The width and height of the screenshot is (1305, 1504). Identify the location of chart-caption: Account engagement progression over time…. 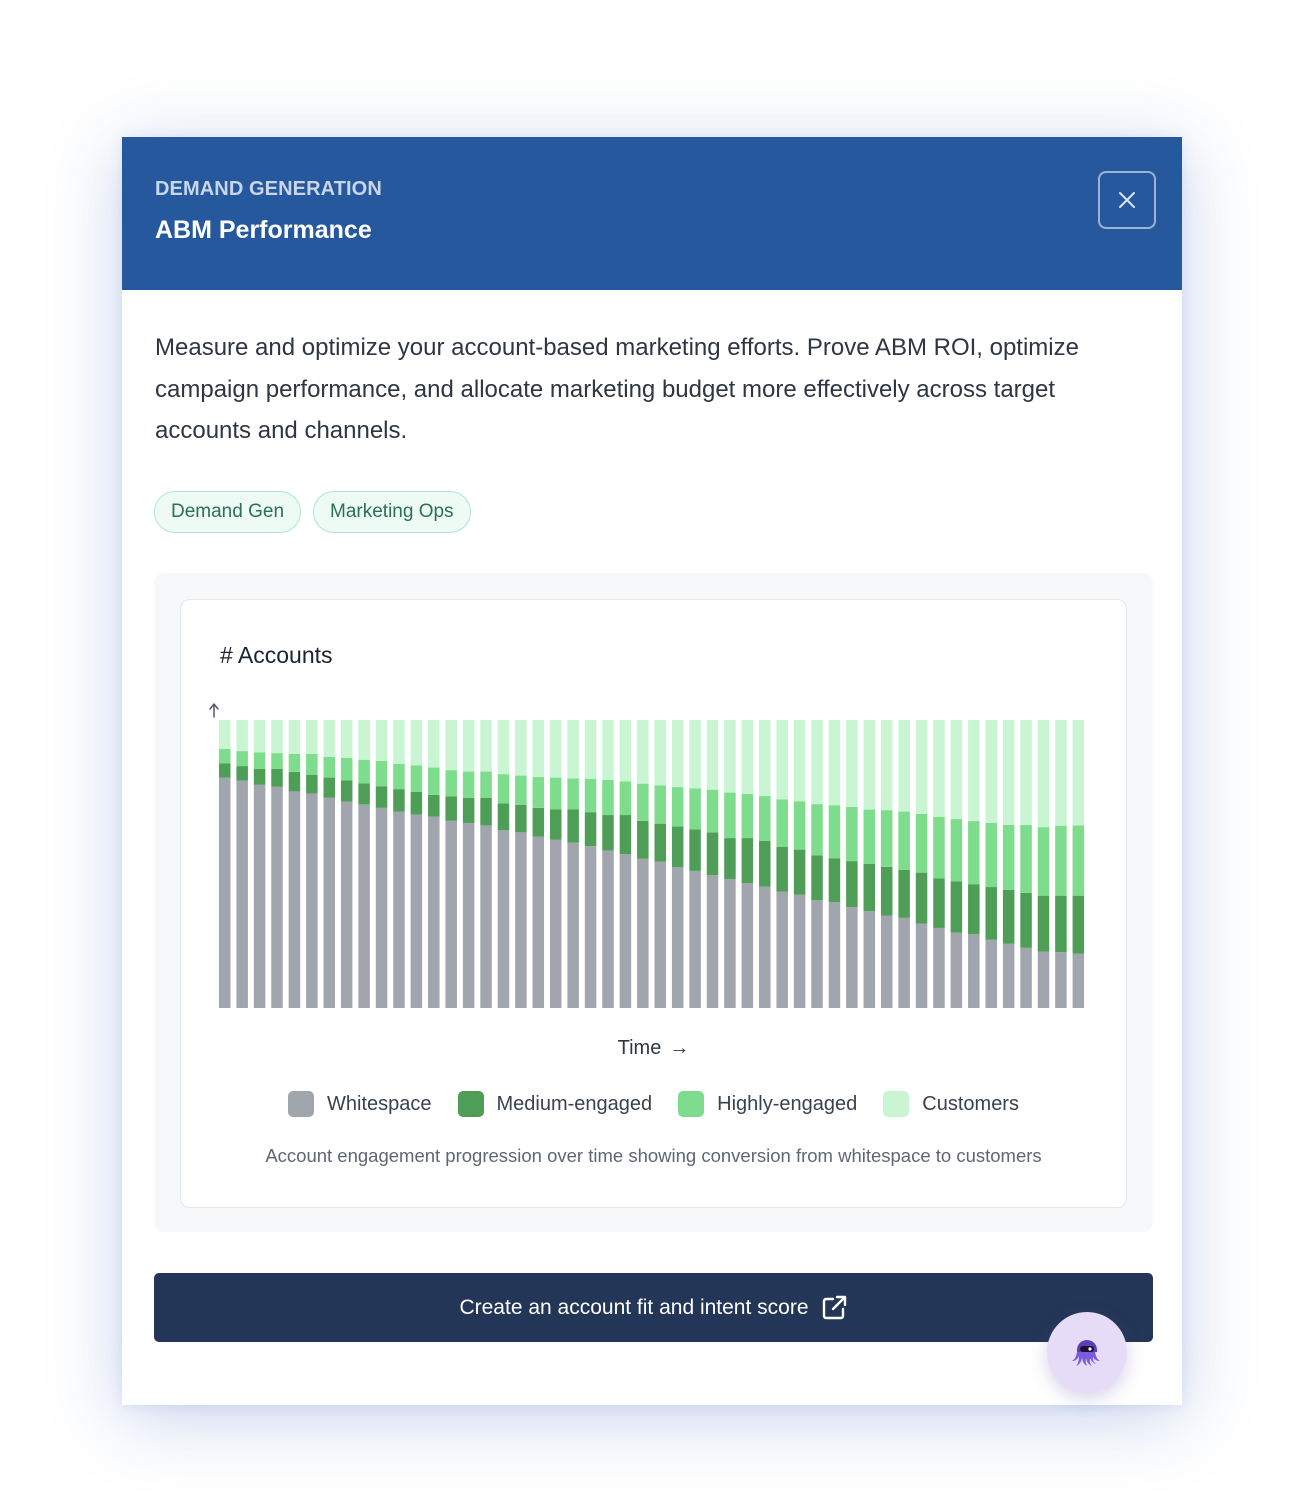
(653, 1155).